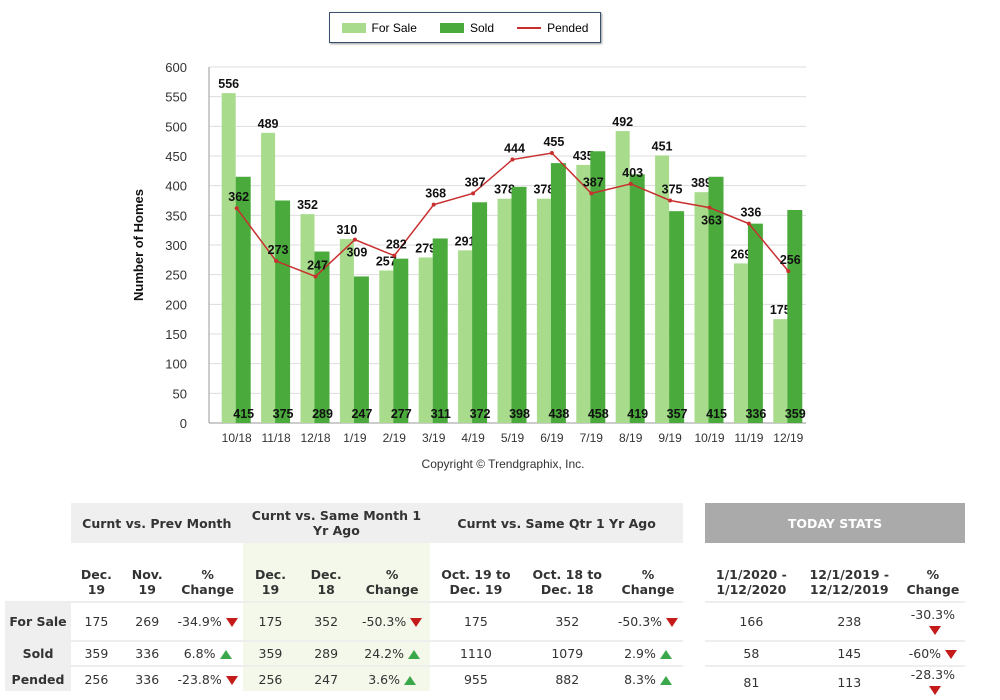 The width and height of the screenshot is (1000, 700). What do you see at coordinates (384, 653) in the screenshot?
I see `cell-value: 24.2%` at bounding box center [384, 653].